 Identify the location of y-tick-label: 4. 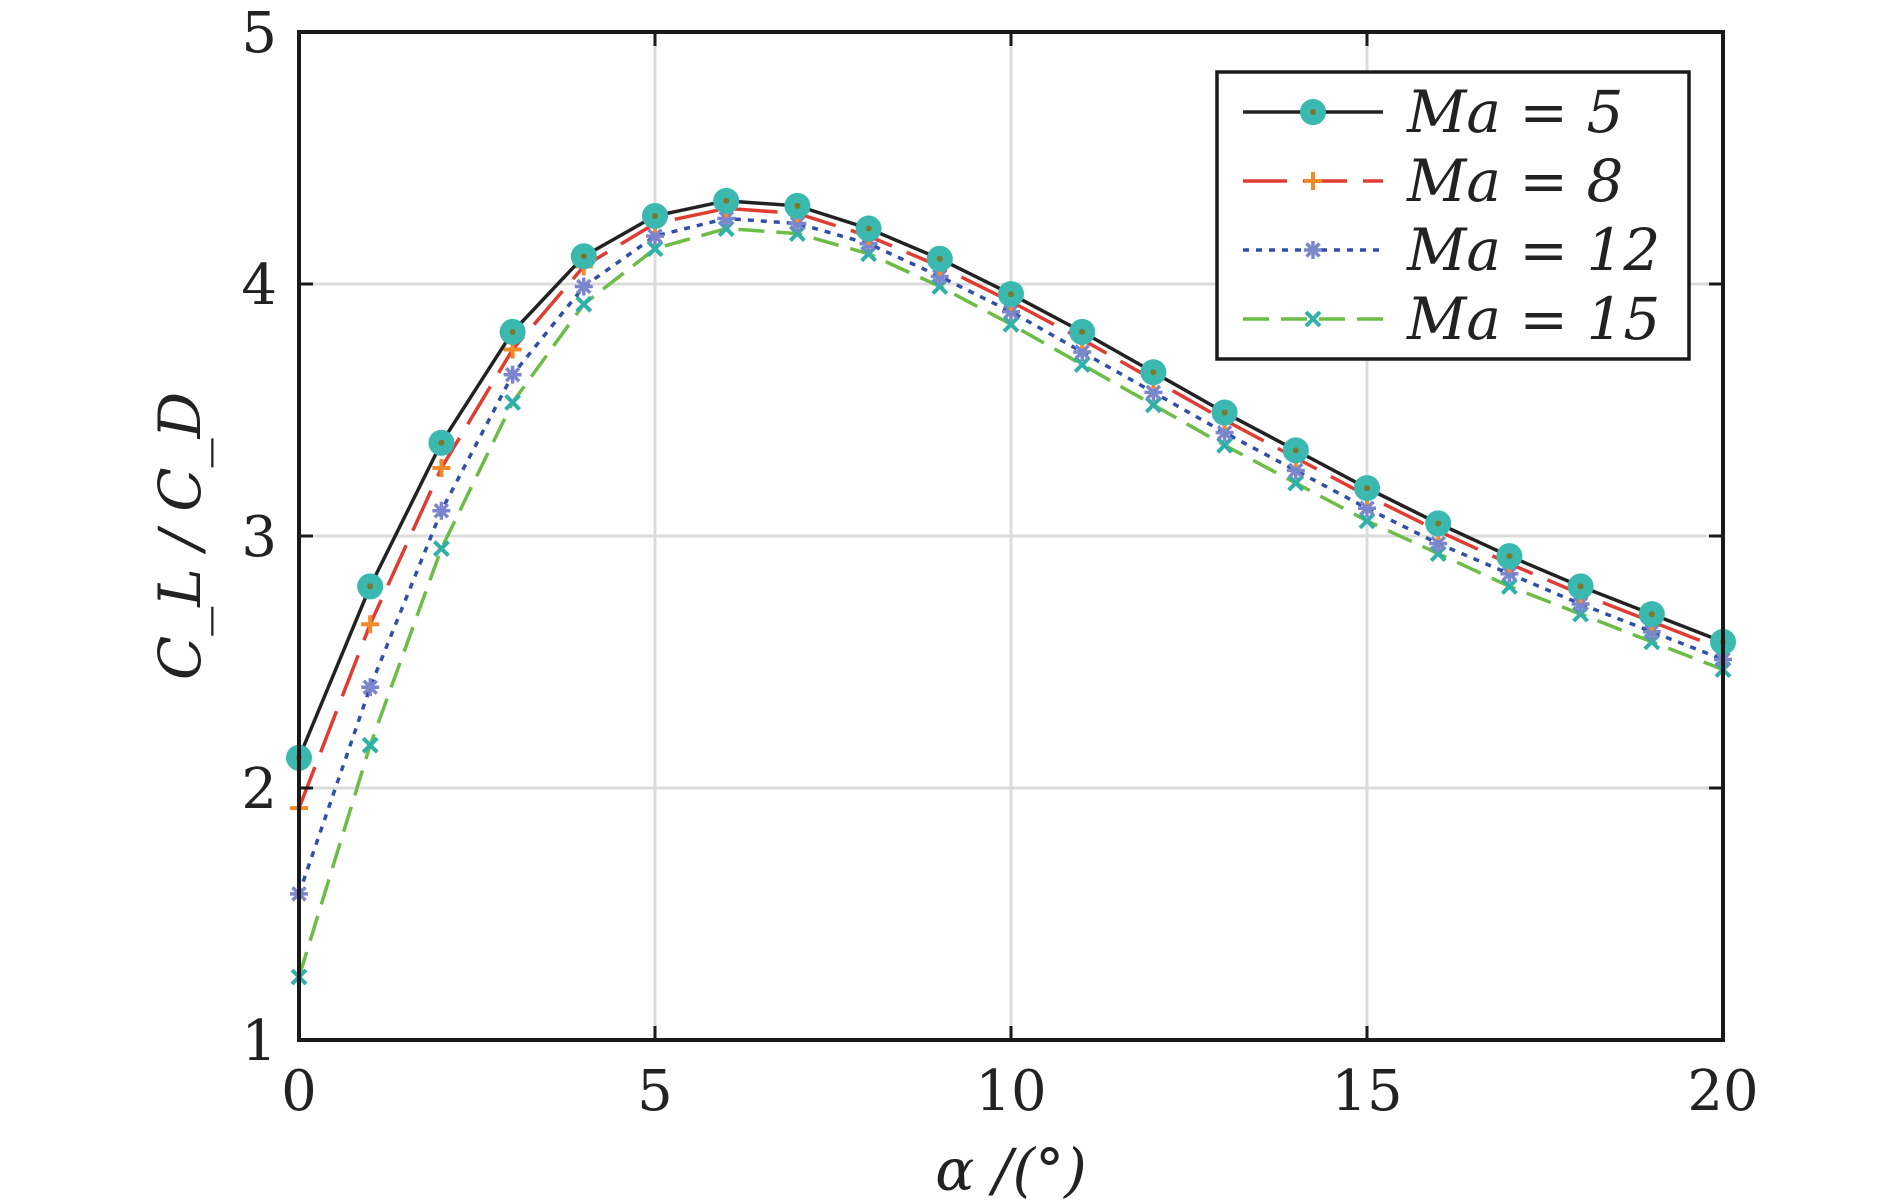
(259, 285).